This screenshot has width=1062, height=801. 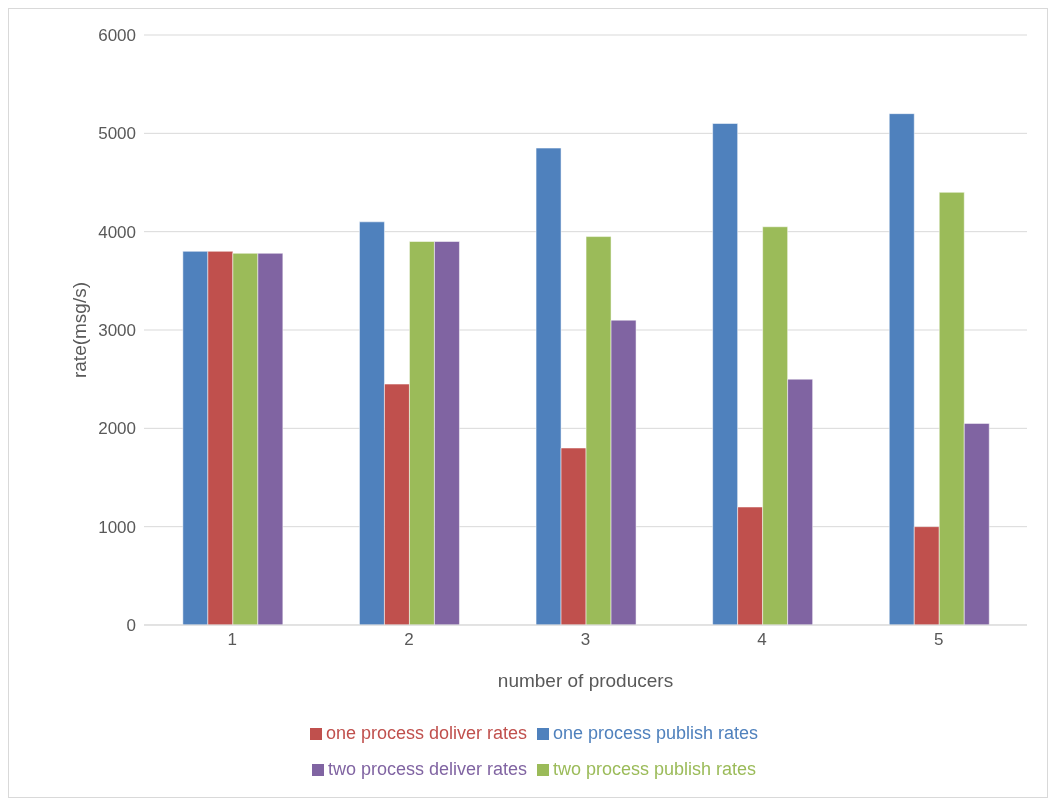 What do you see at coordinates (585, 680) in the screenshot?
I see `x-axis-title: number of producers` at bounding box center [585, 680].